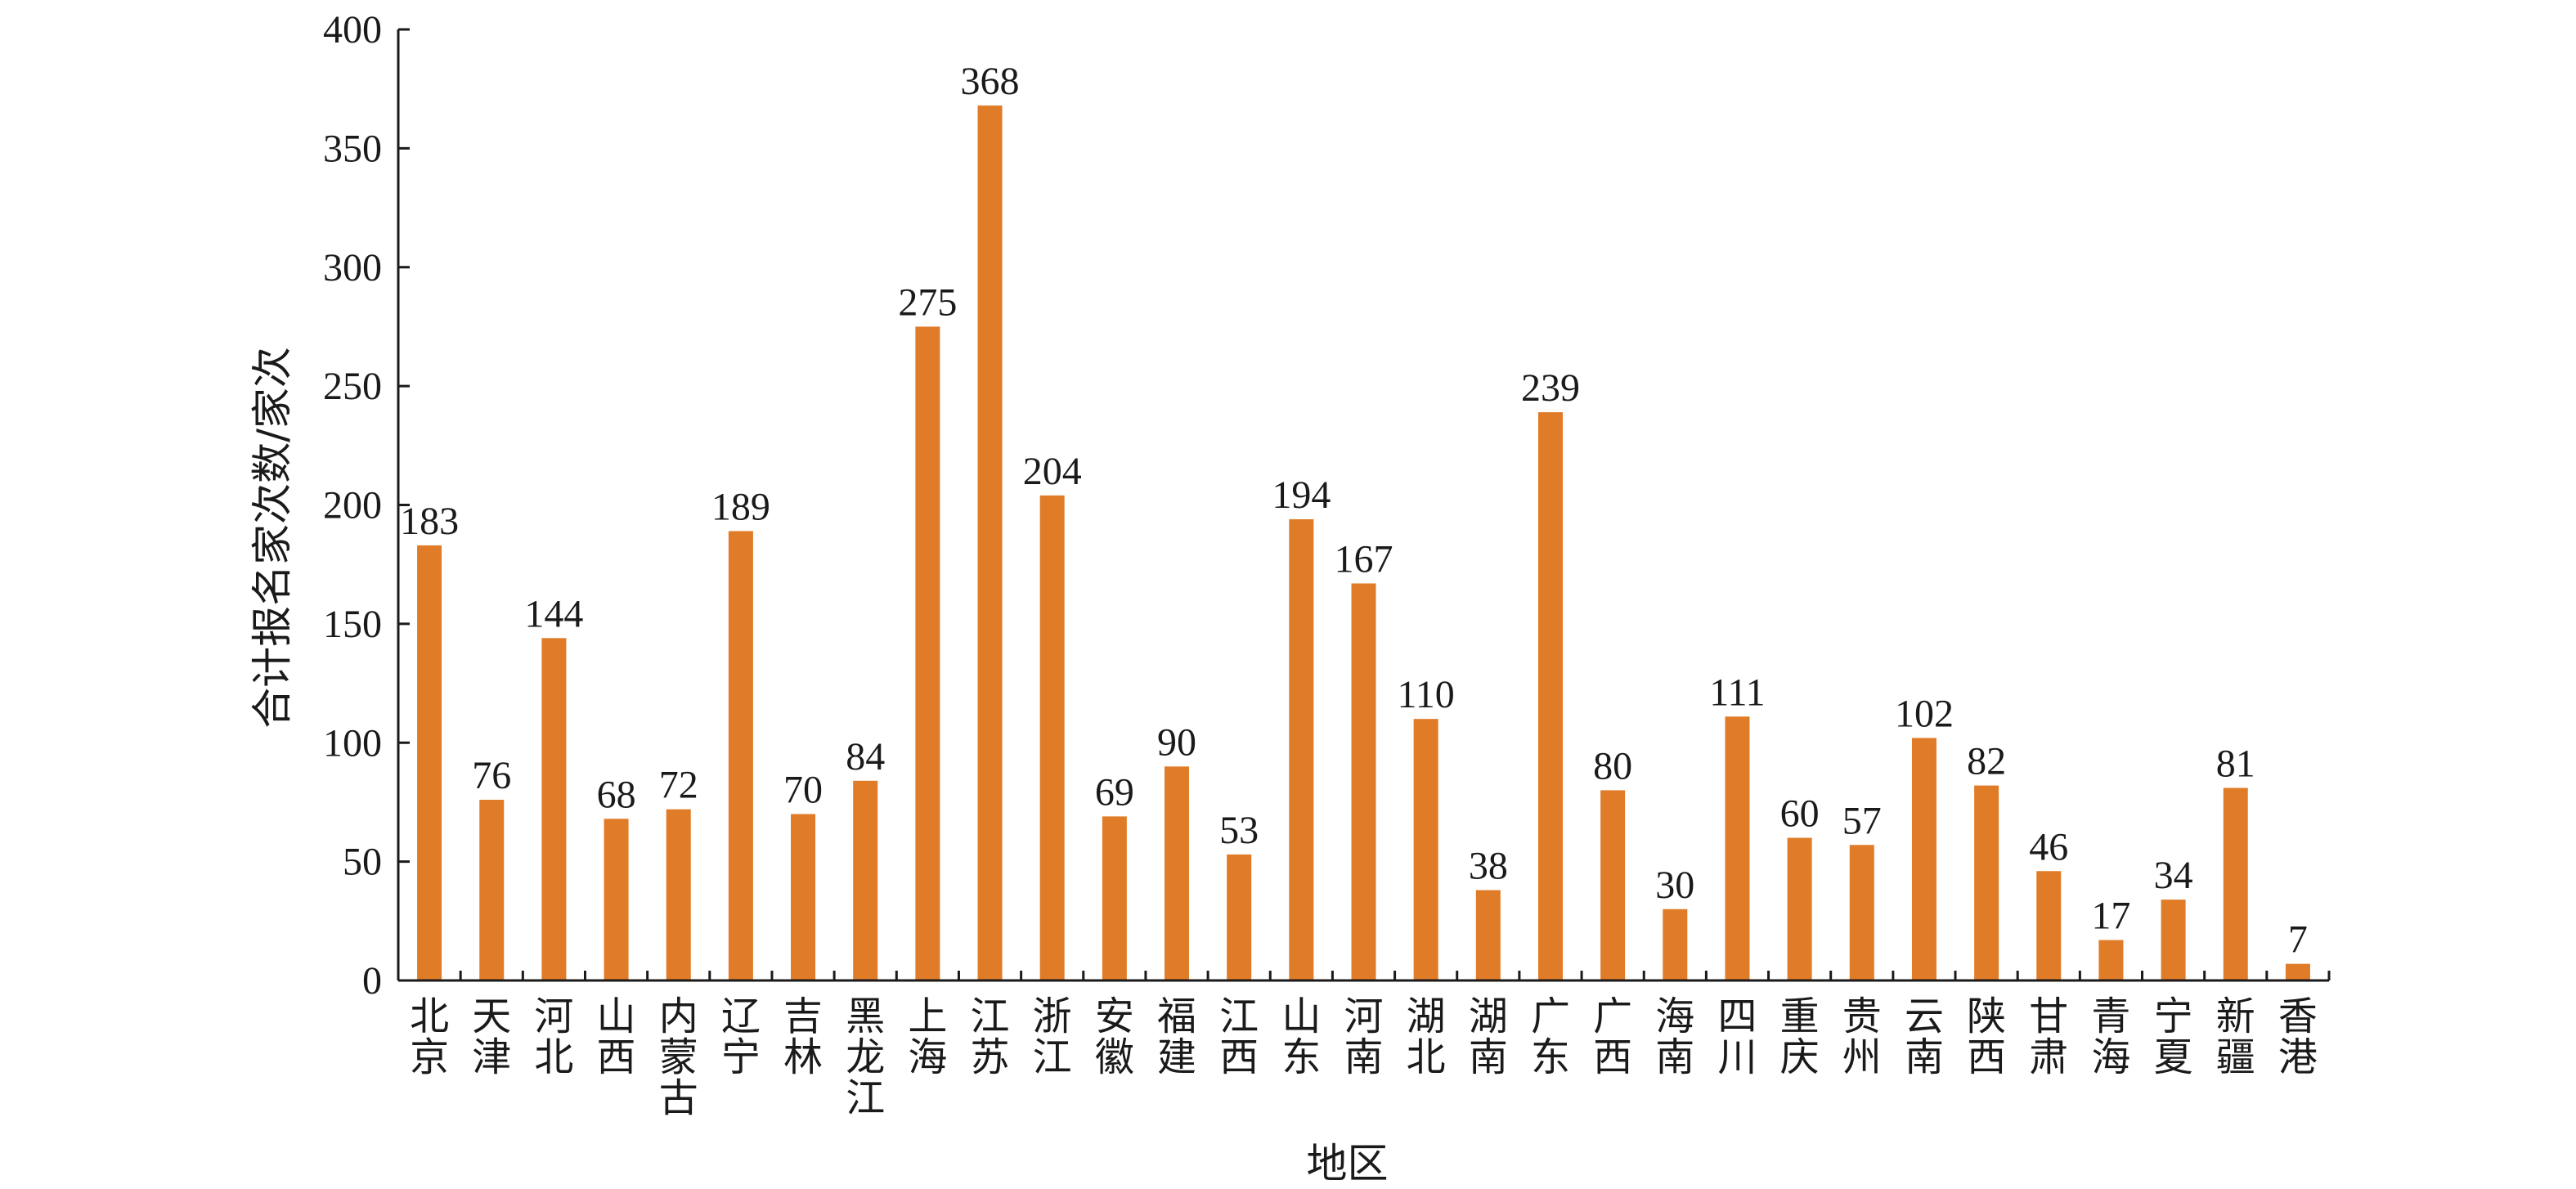  I want to click on data-label: 102, so click(1924, 713).